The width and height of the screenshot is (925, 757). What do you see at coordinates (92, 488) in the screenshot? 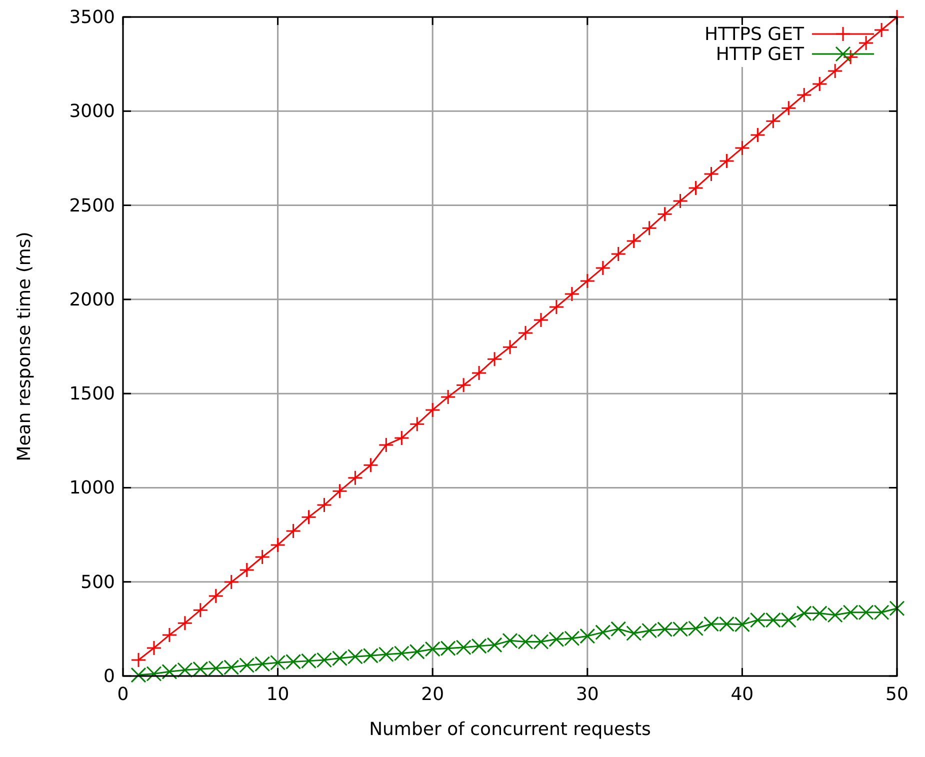
I see `y-tick-label: 1000` at bounding box center [92, 488].